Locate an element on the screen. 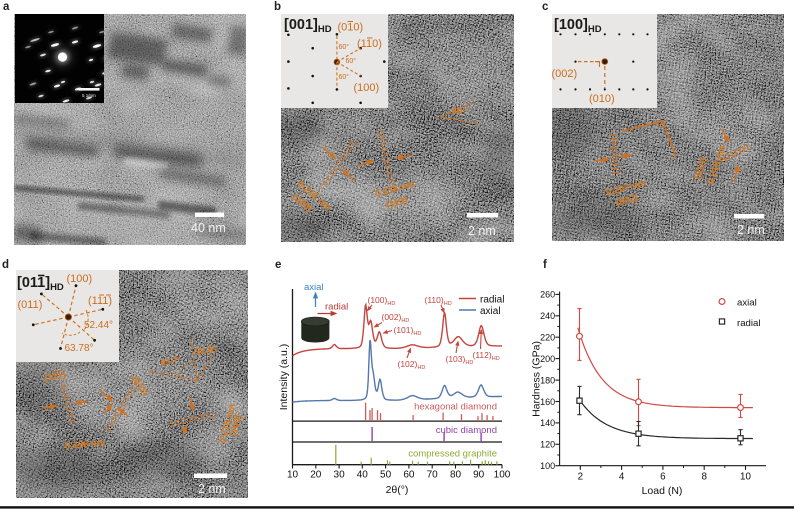 Image resolution: width=794 pixels, height=509 pixels. svg-text: 80 is located at coordinates (456, 475).